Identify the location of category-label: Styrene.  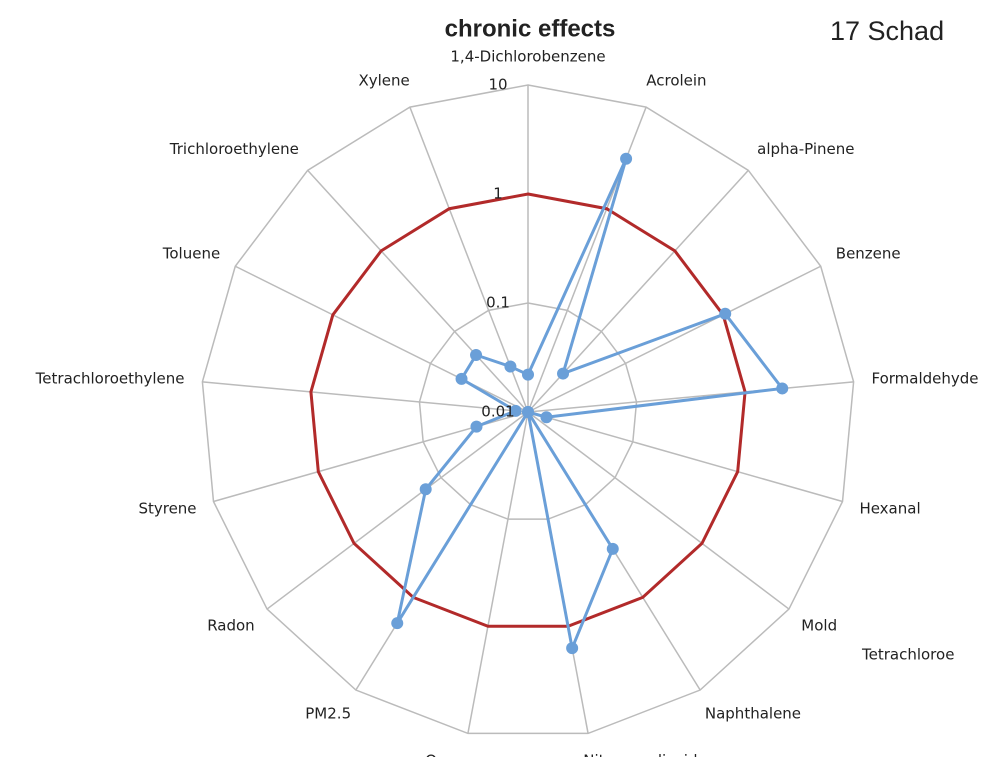
(167, 509).